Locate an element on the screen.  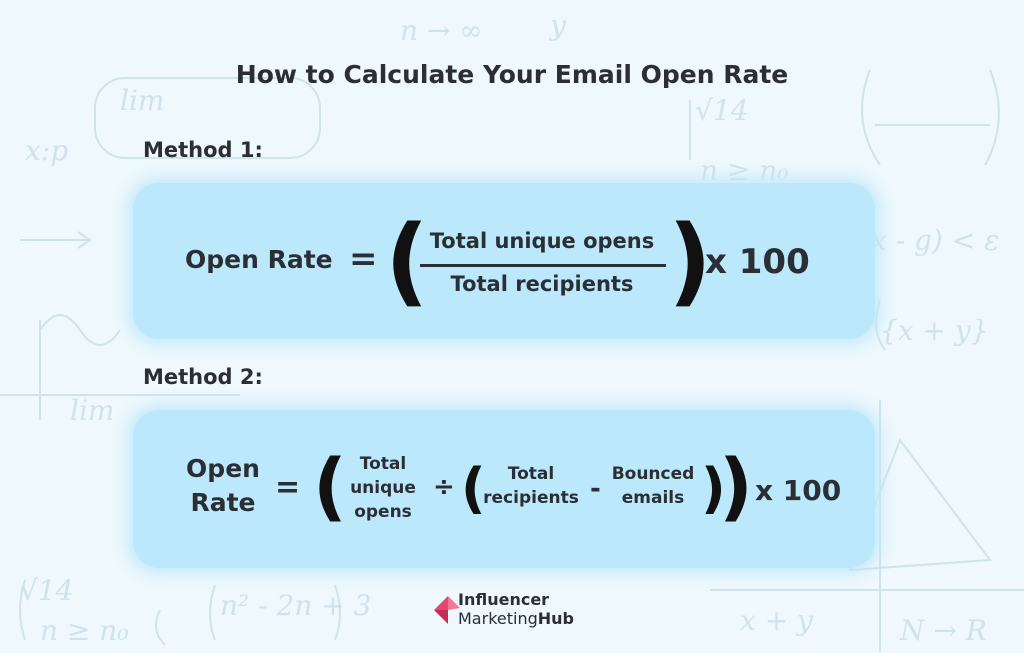
divide-sign: ÷ is located at coordinates (444, 487).